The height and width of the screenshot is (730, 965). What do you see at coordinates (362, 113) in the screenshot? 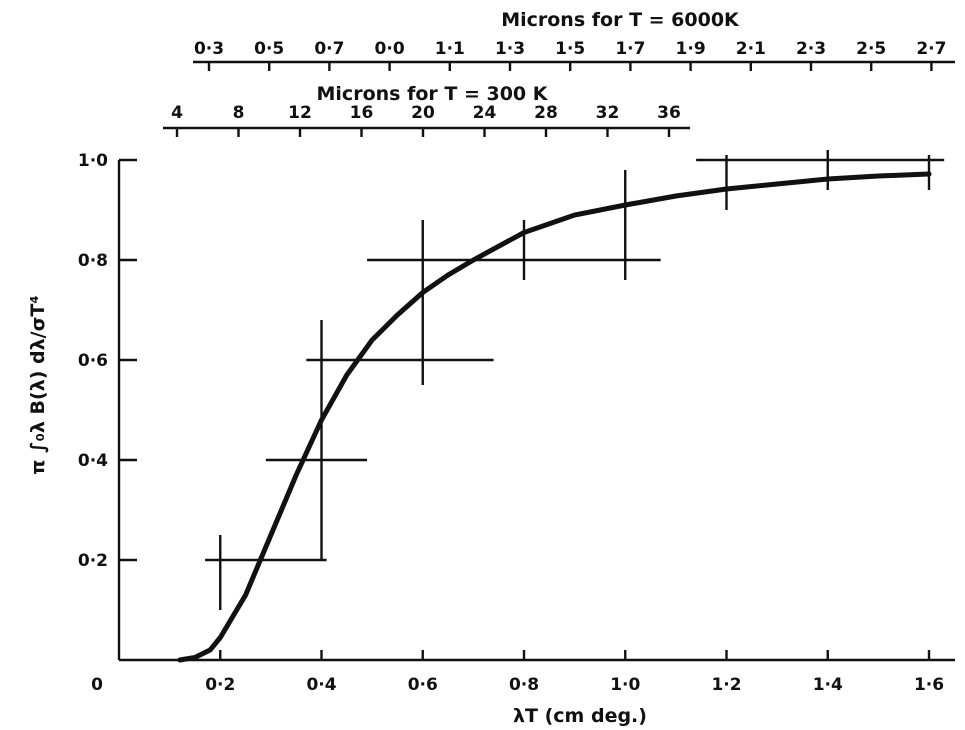
I see `top-axis-300k-tick-label: 16` at bounding box center [362, 113].